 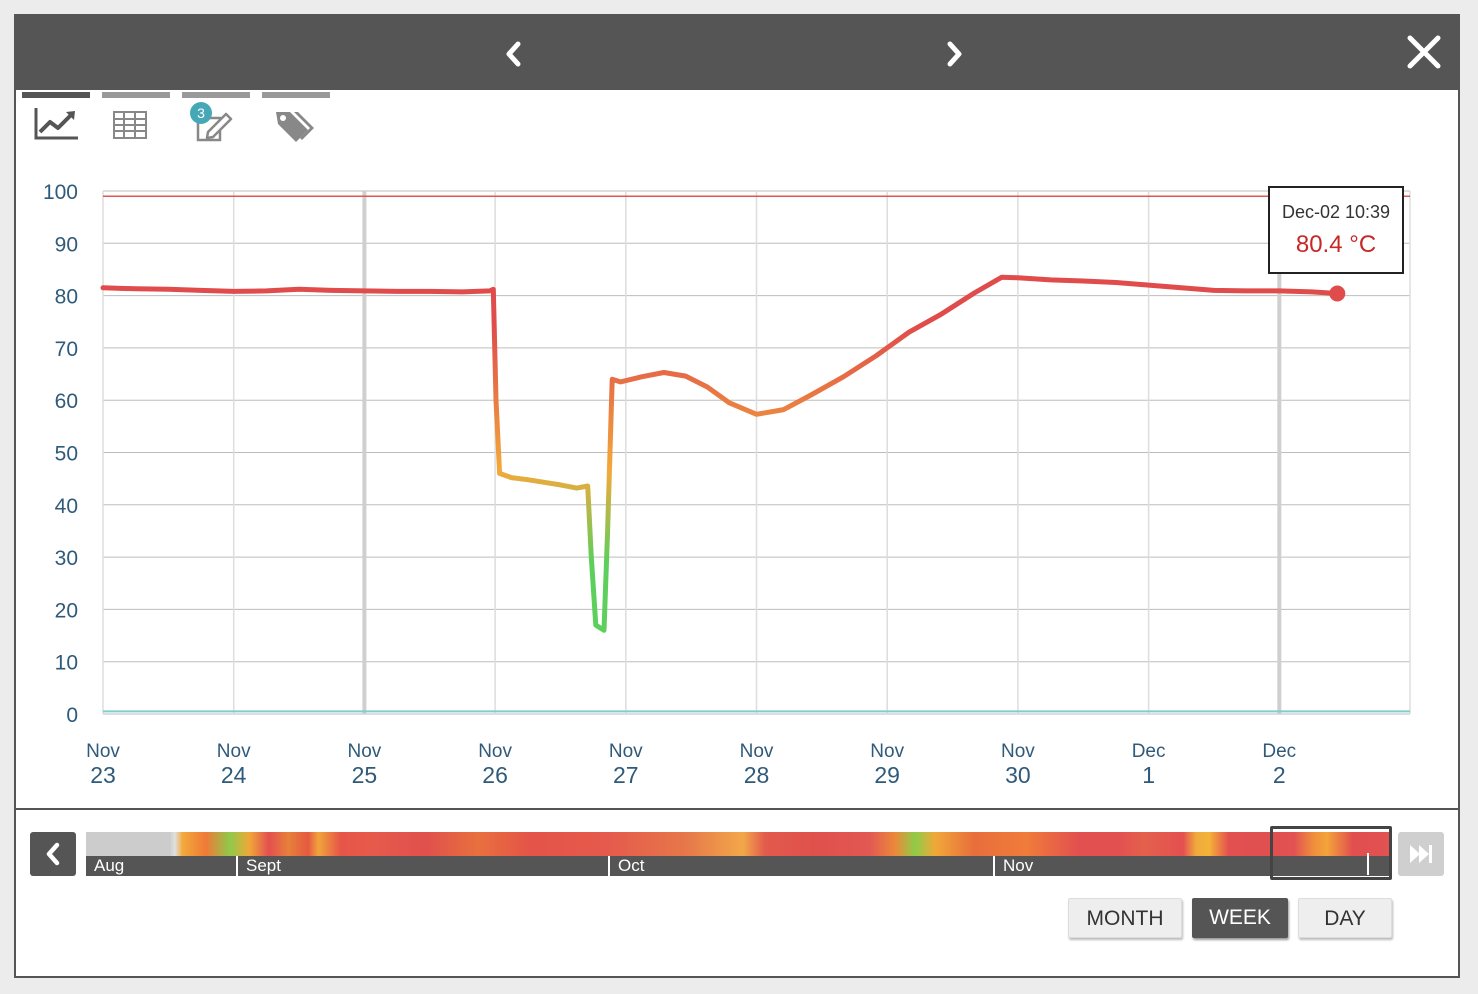 I want to click on x-tick-day: 30, so click(x=1018, y=775).